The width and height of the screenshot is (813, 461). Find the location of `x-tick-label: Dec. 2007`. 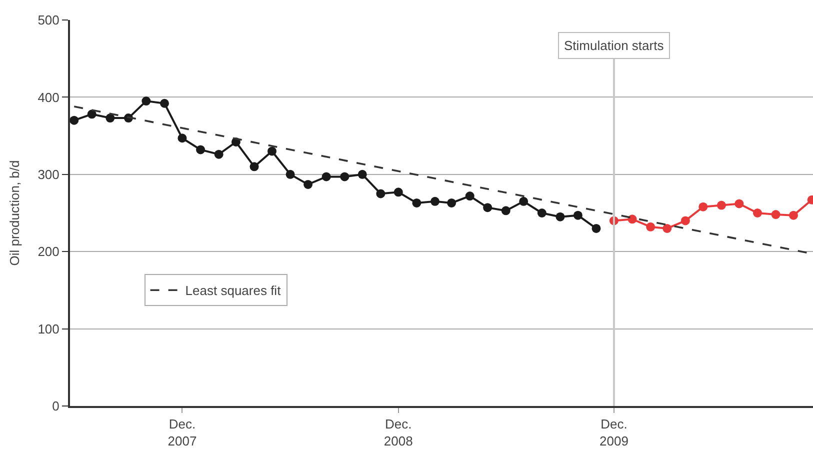

x-tick-label: Dec. 2007 is located at coordinates (182, 432).